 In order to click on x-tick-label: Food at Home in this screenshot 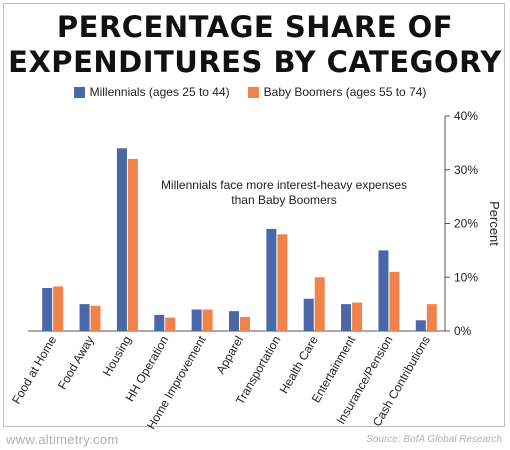, I will do `click(34, 369)`.